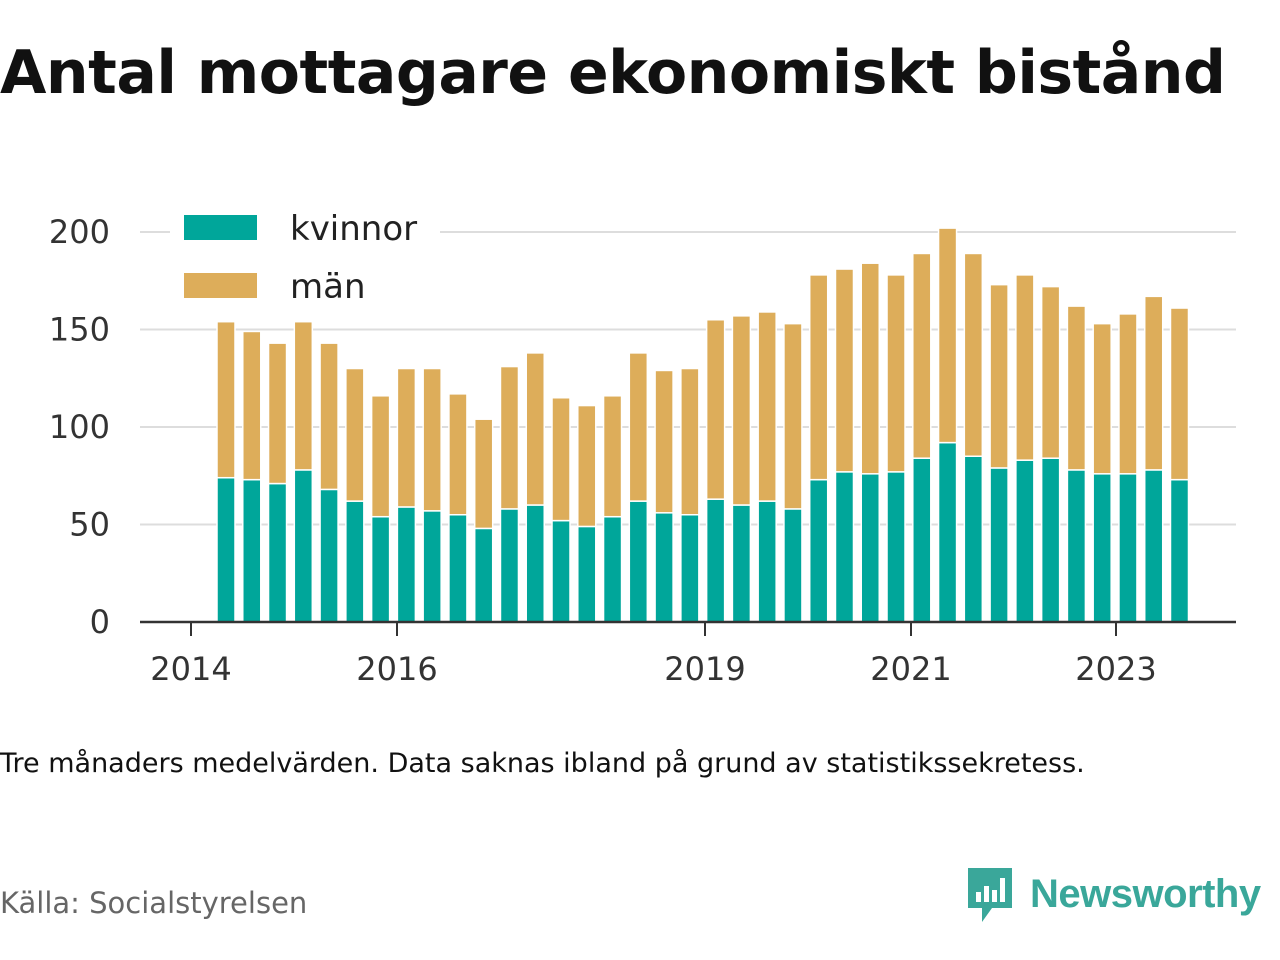  I want to click on y-tick-label: 50, so click(89, 525).